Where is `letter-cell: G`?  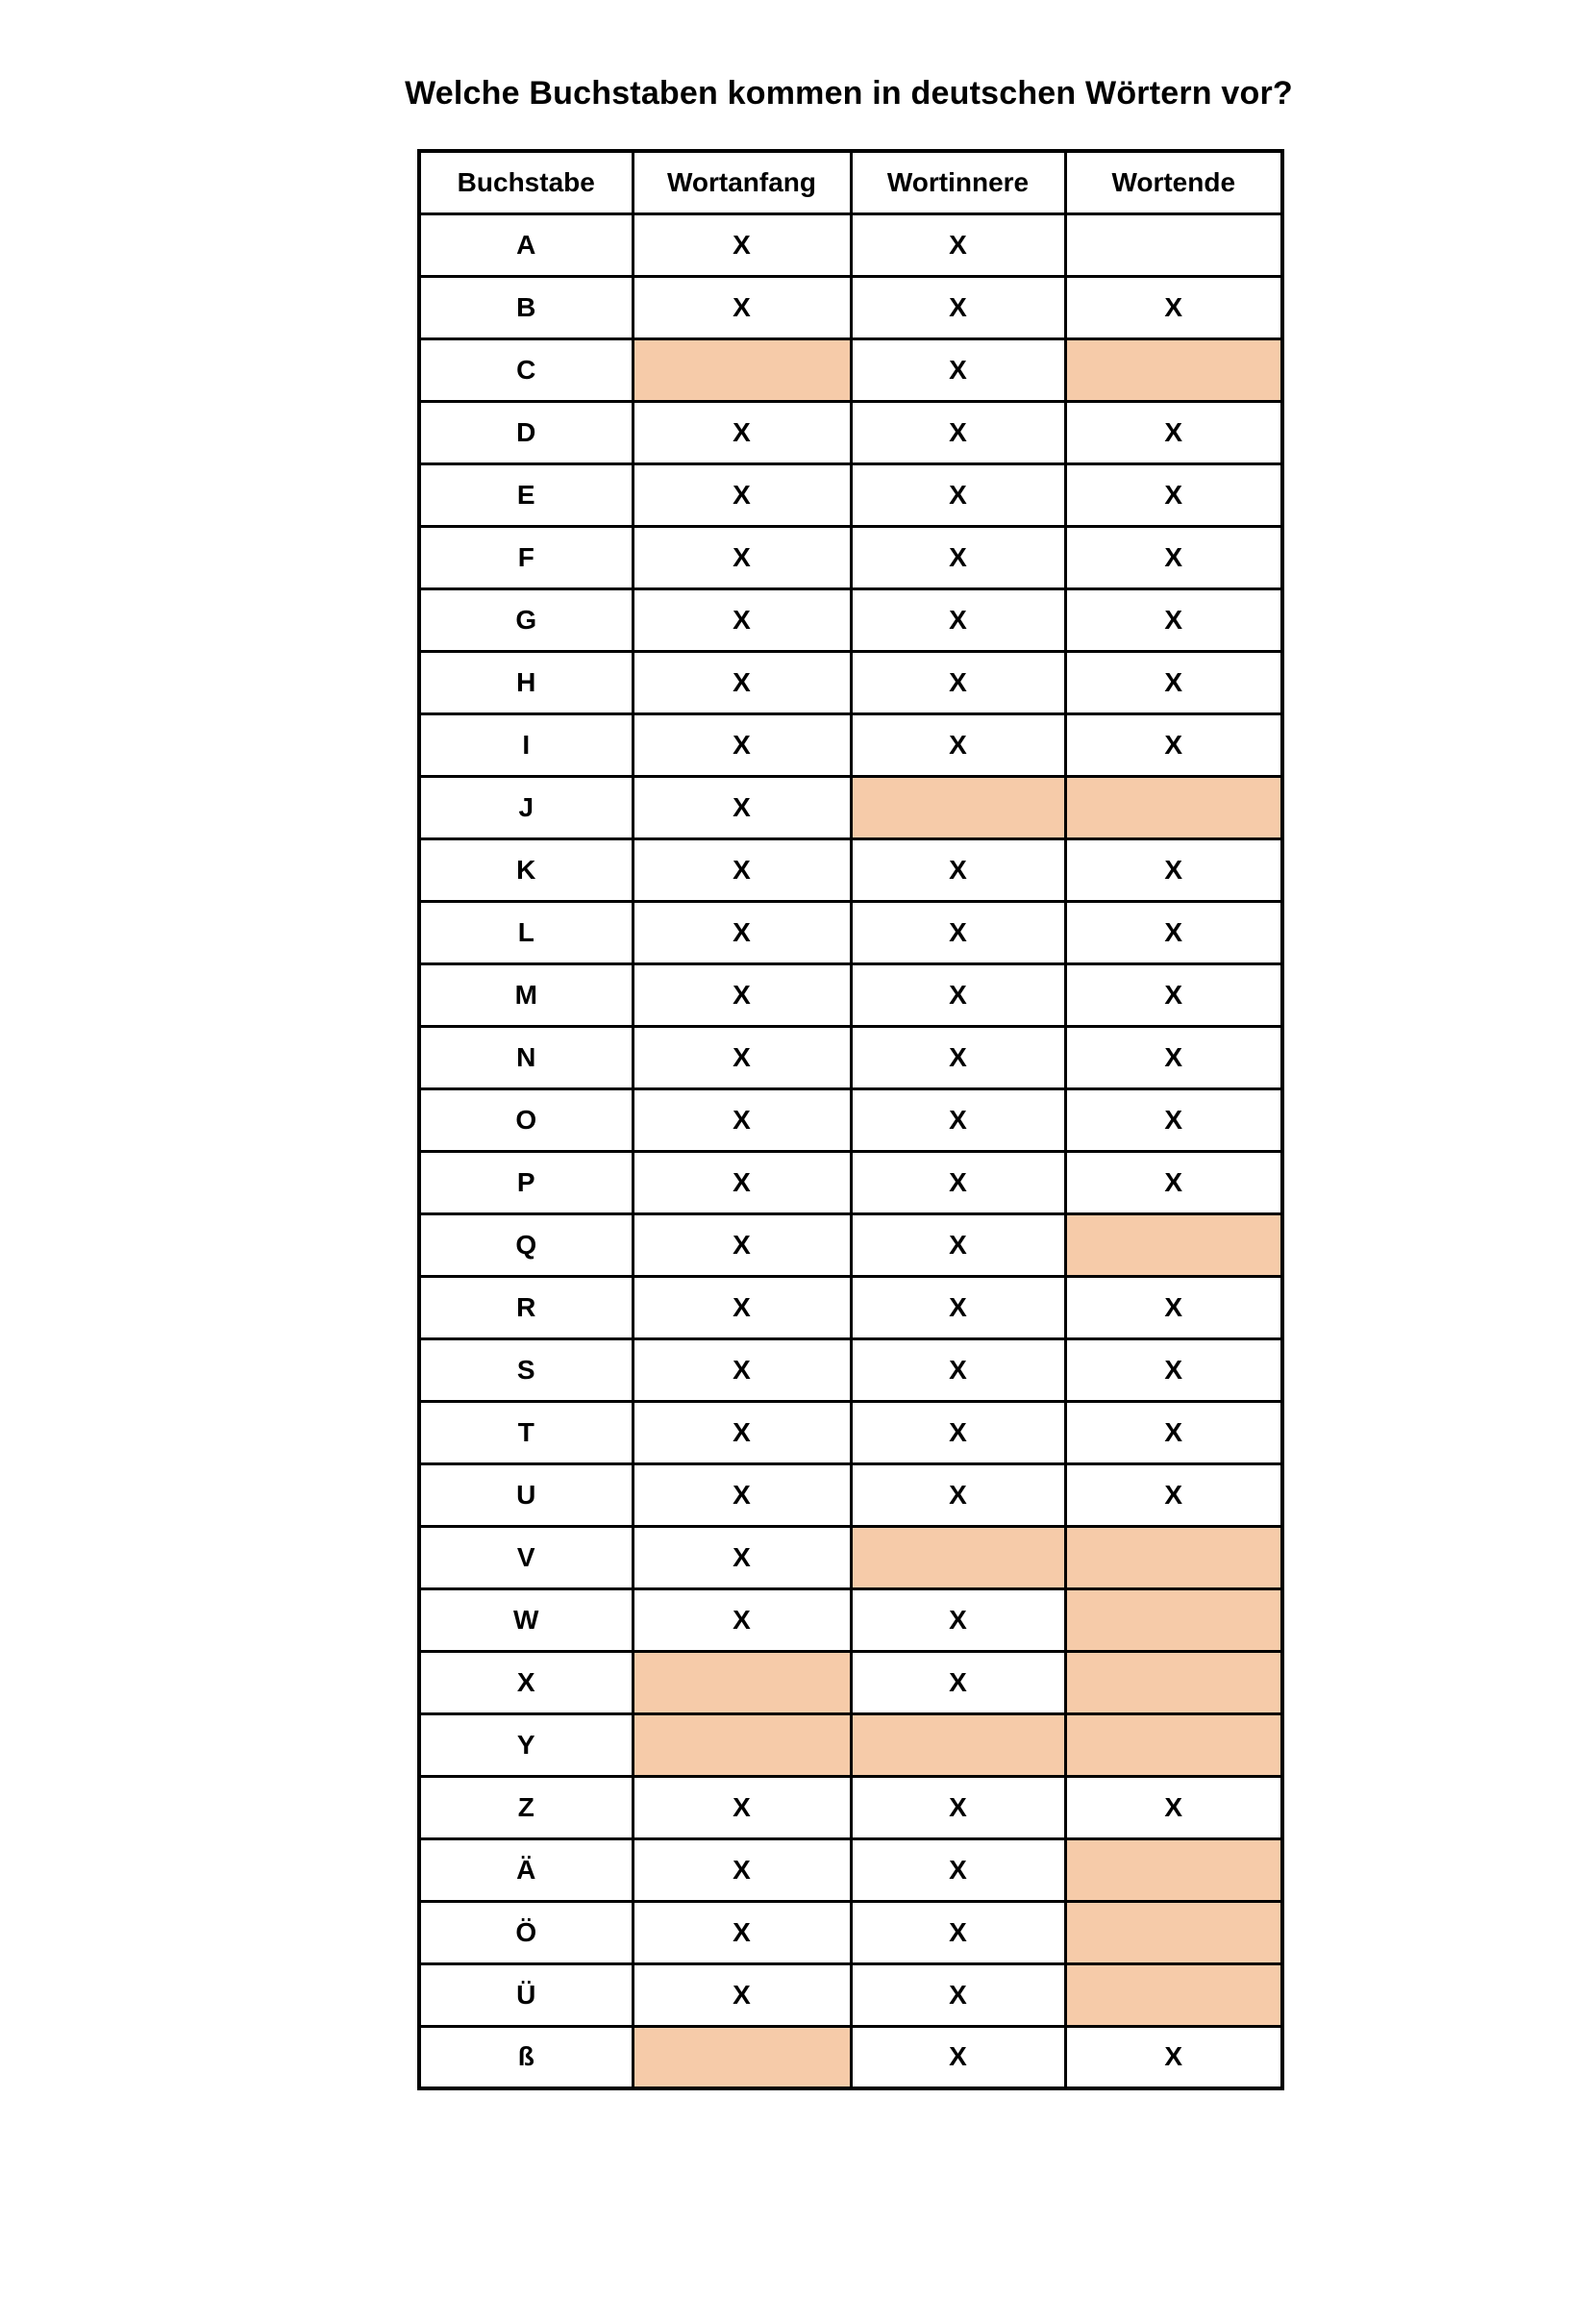 letter-cell: G is located at coordinates (525, 620).